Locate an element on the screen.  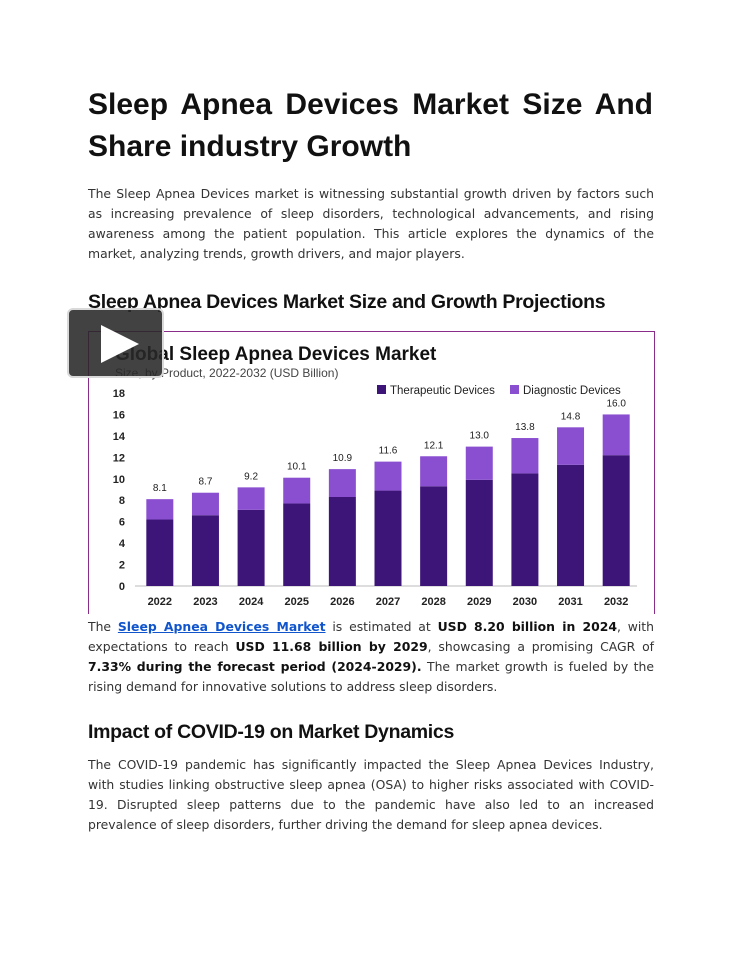
play-icon is located at coordinates (120, 344).